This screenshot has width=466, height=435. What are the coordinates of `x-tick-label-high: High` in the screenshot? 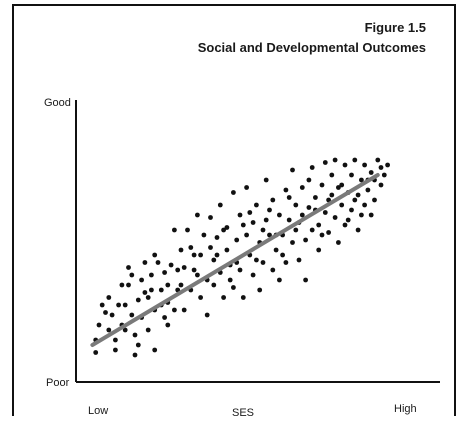 It's located at (405, 409).